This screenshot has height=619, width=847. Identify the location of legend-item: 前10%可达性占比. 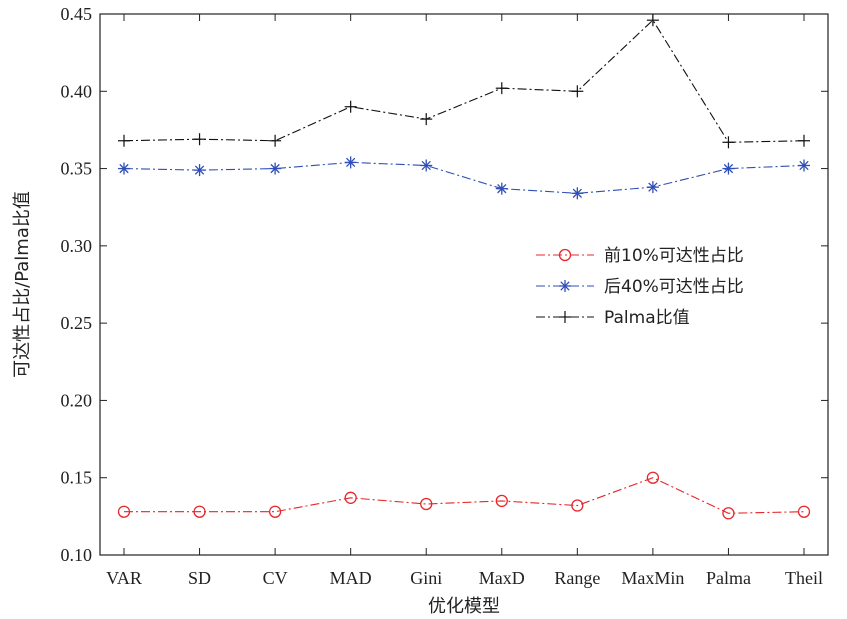
(640, 256).